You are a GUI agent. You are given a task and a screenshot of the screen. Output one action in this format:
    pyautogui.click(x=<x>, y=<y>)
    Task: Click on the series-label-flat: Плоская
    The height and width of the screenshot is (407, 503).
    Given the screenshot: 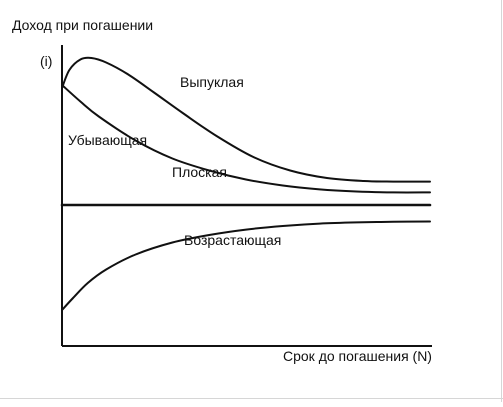 What is the action you would take?
    pyautogui.click(x=199, y=172)
    